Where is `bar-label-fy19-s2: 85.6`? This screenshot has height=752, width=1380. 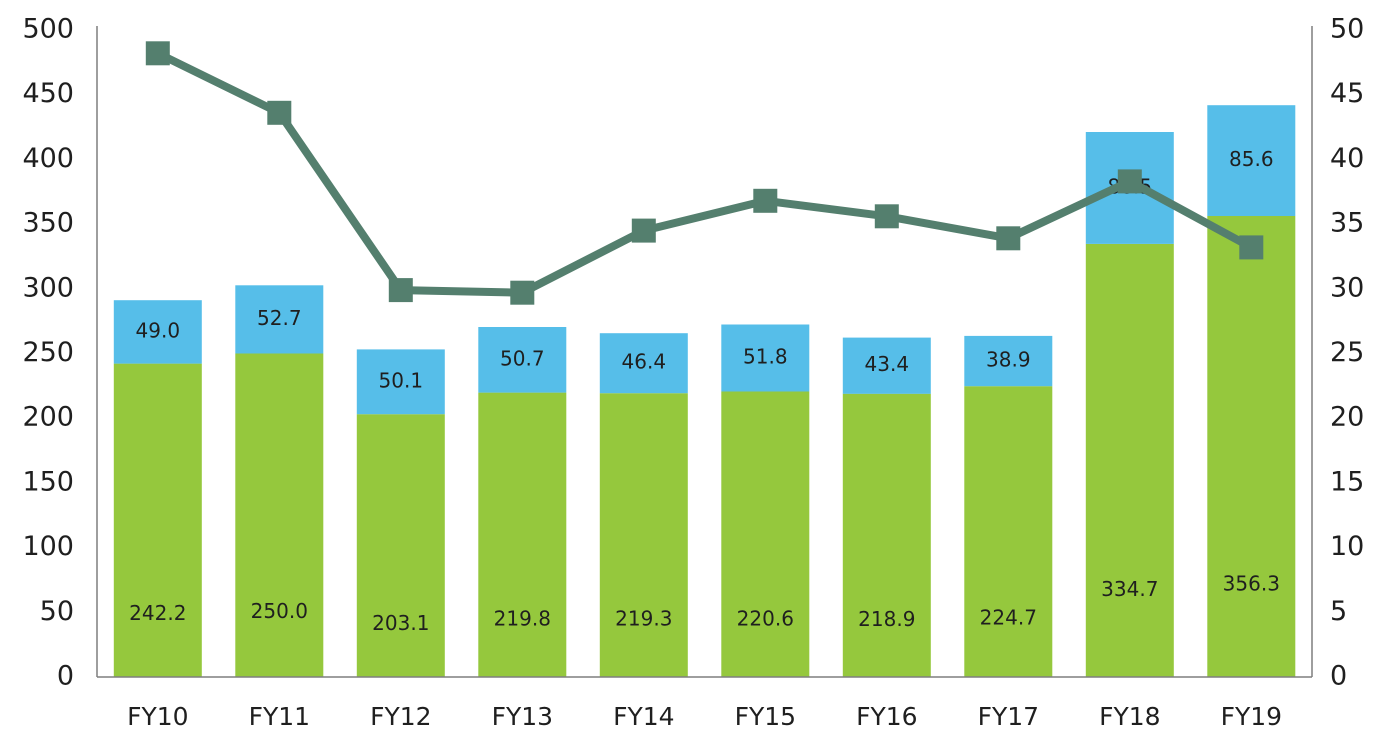
bar-label-fy19-s2: 85.6 is located at coordinates (1251, 159).